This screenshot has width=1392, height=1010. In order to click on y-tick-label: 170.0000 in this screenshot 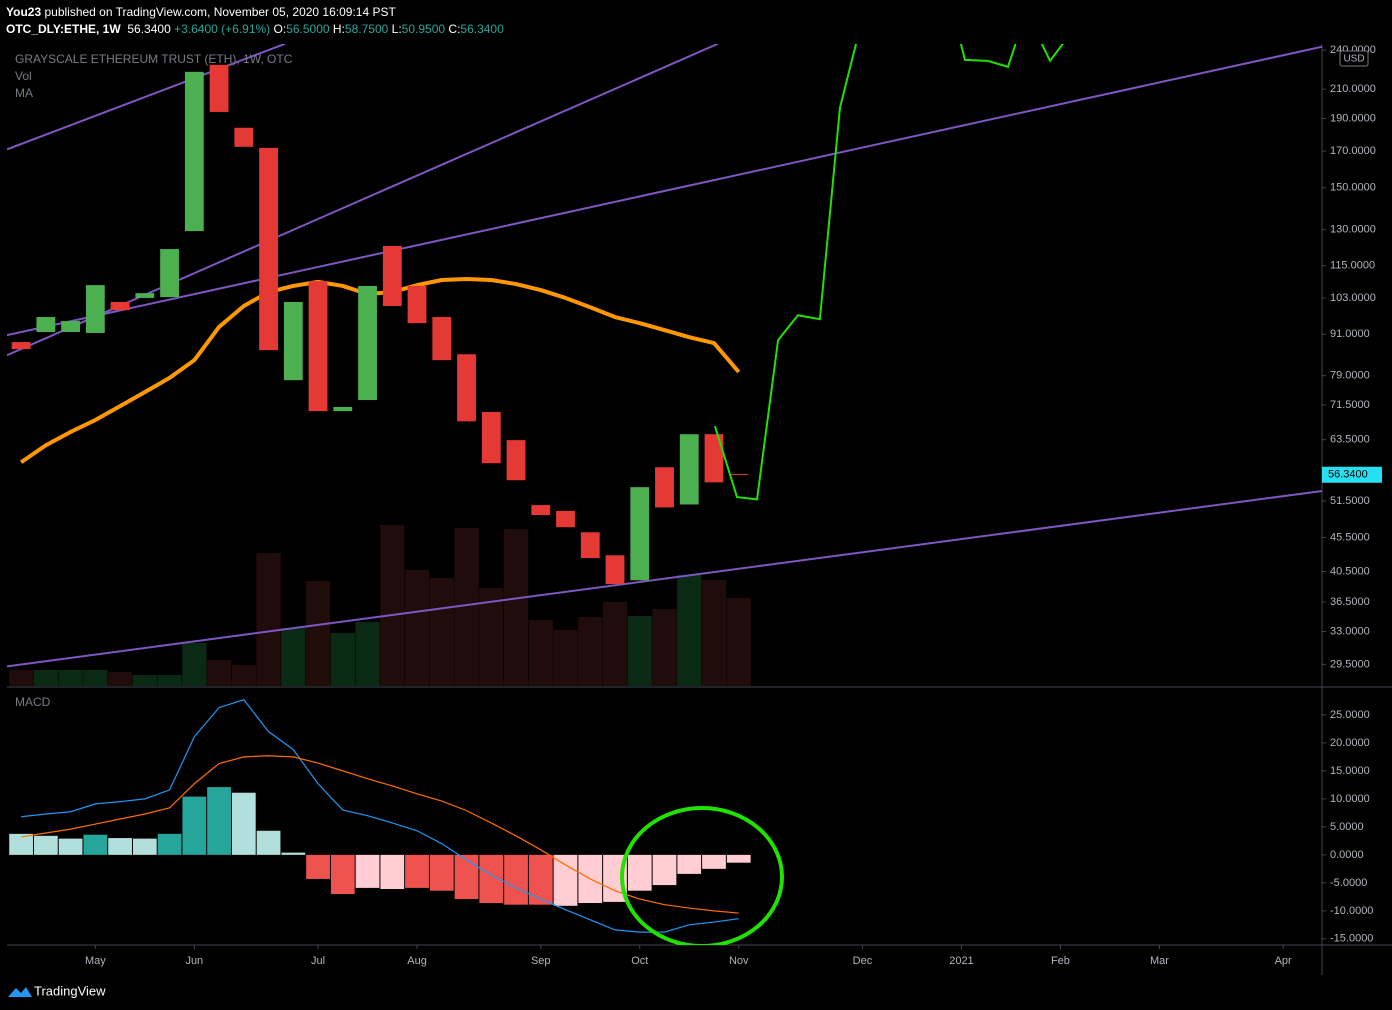, I will do `click(1353, 151)`.